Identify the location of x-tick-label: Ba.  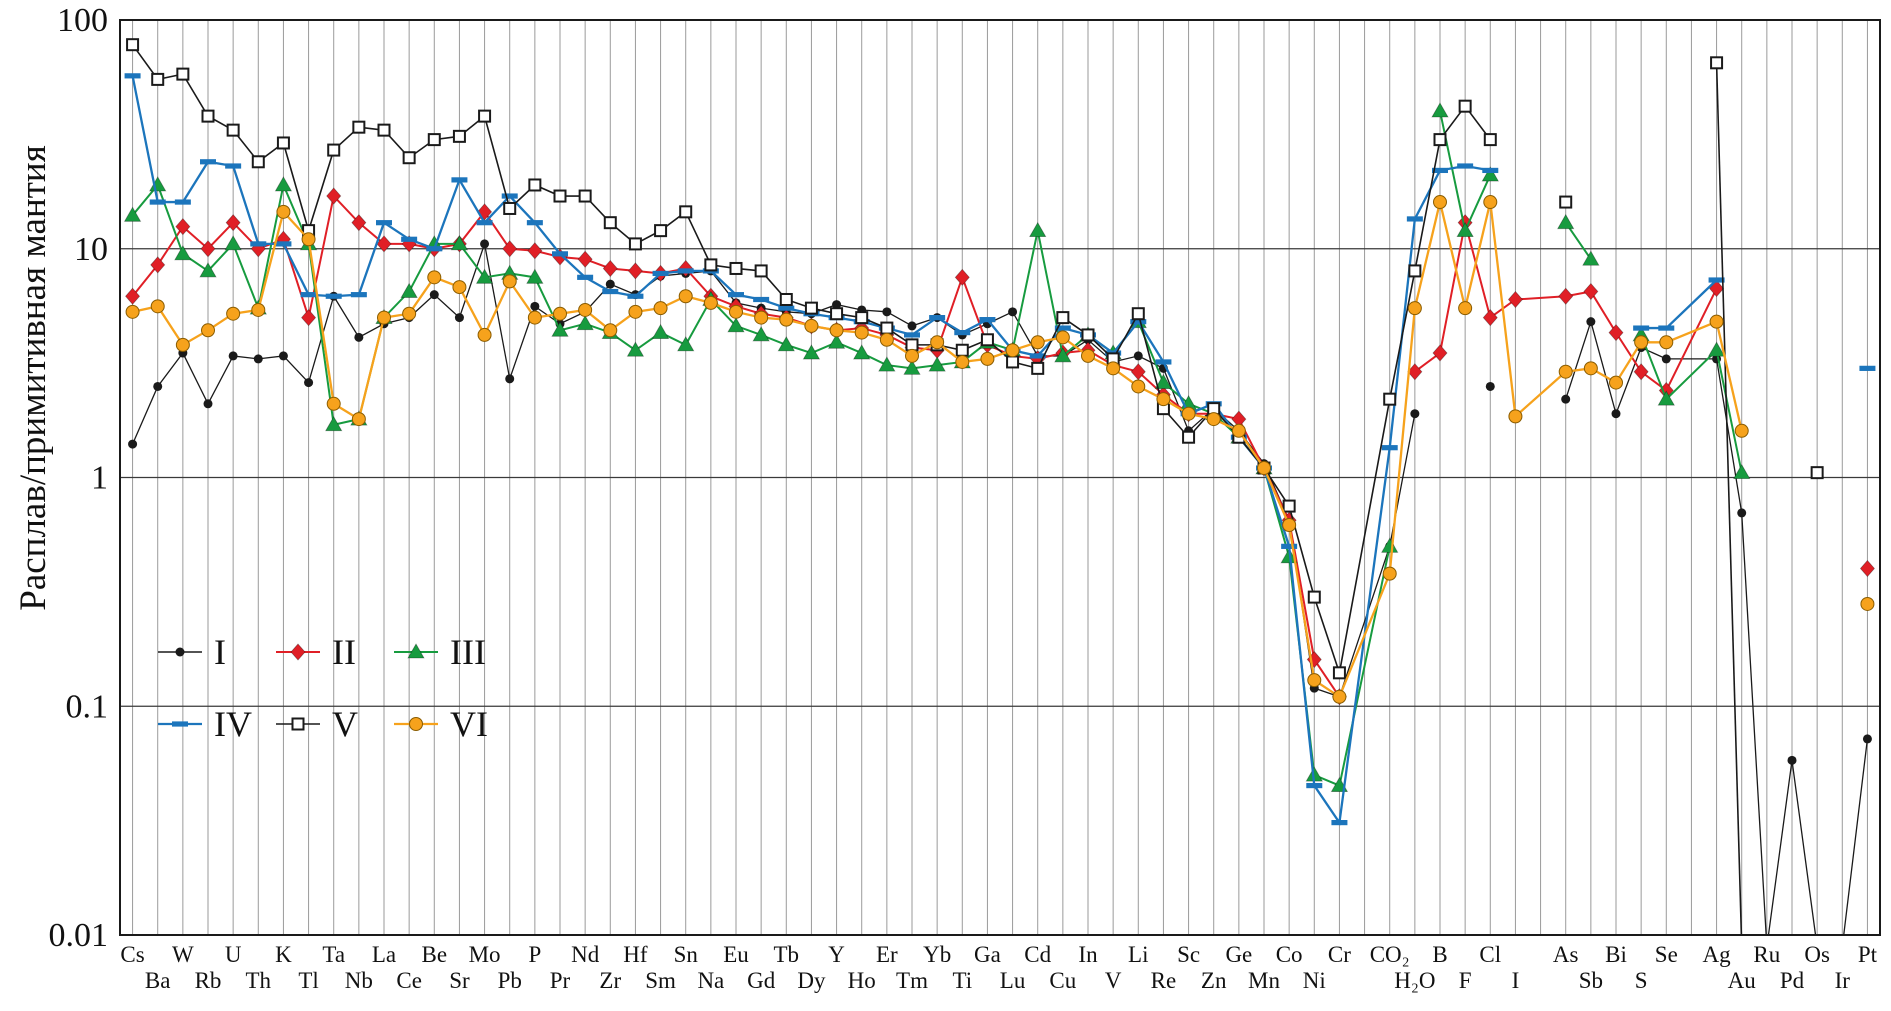
(158, 980).